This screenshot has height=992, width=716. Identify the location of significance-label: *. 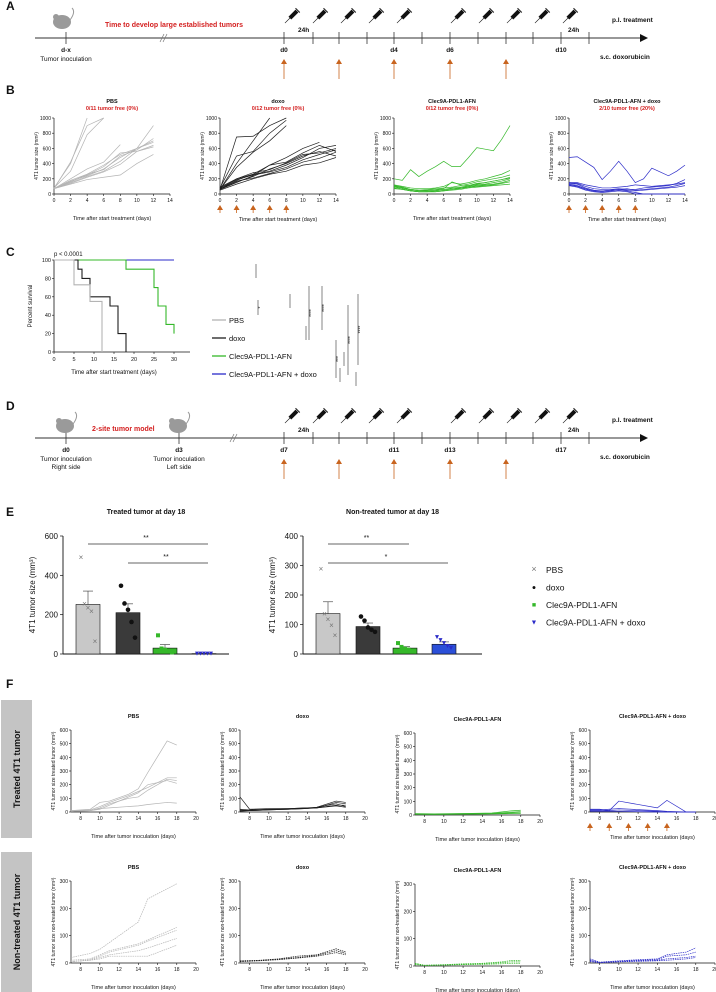
(261, 307).